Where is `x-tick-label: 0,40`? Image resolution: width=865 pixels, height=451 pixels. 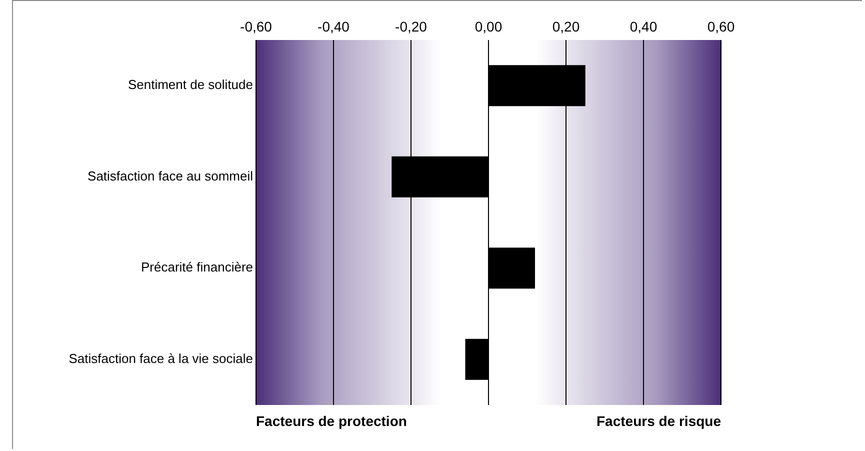
x-tick-label: 0,40 is located at coordinates (644, 26).